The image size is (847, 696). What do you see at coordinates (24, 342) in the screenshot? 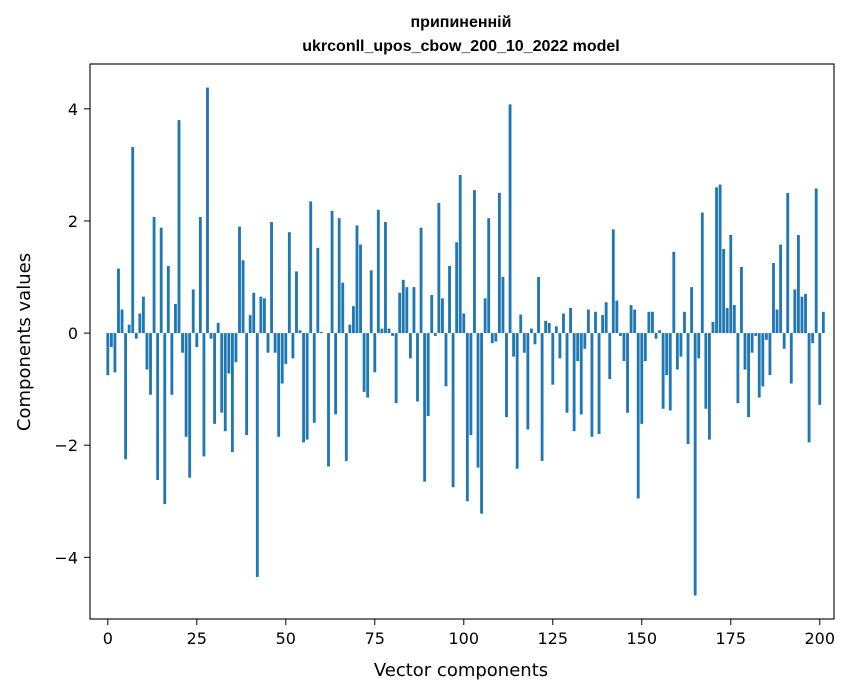
I see `y-axis-label: Components values` at bounding box center [24, 342].